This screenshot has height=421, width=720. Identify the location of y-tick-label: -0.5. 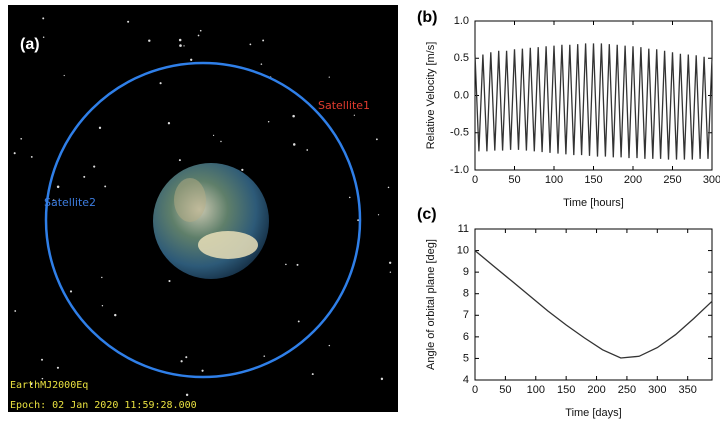
(459, 133).